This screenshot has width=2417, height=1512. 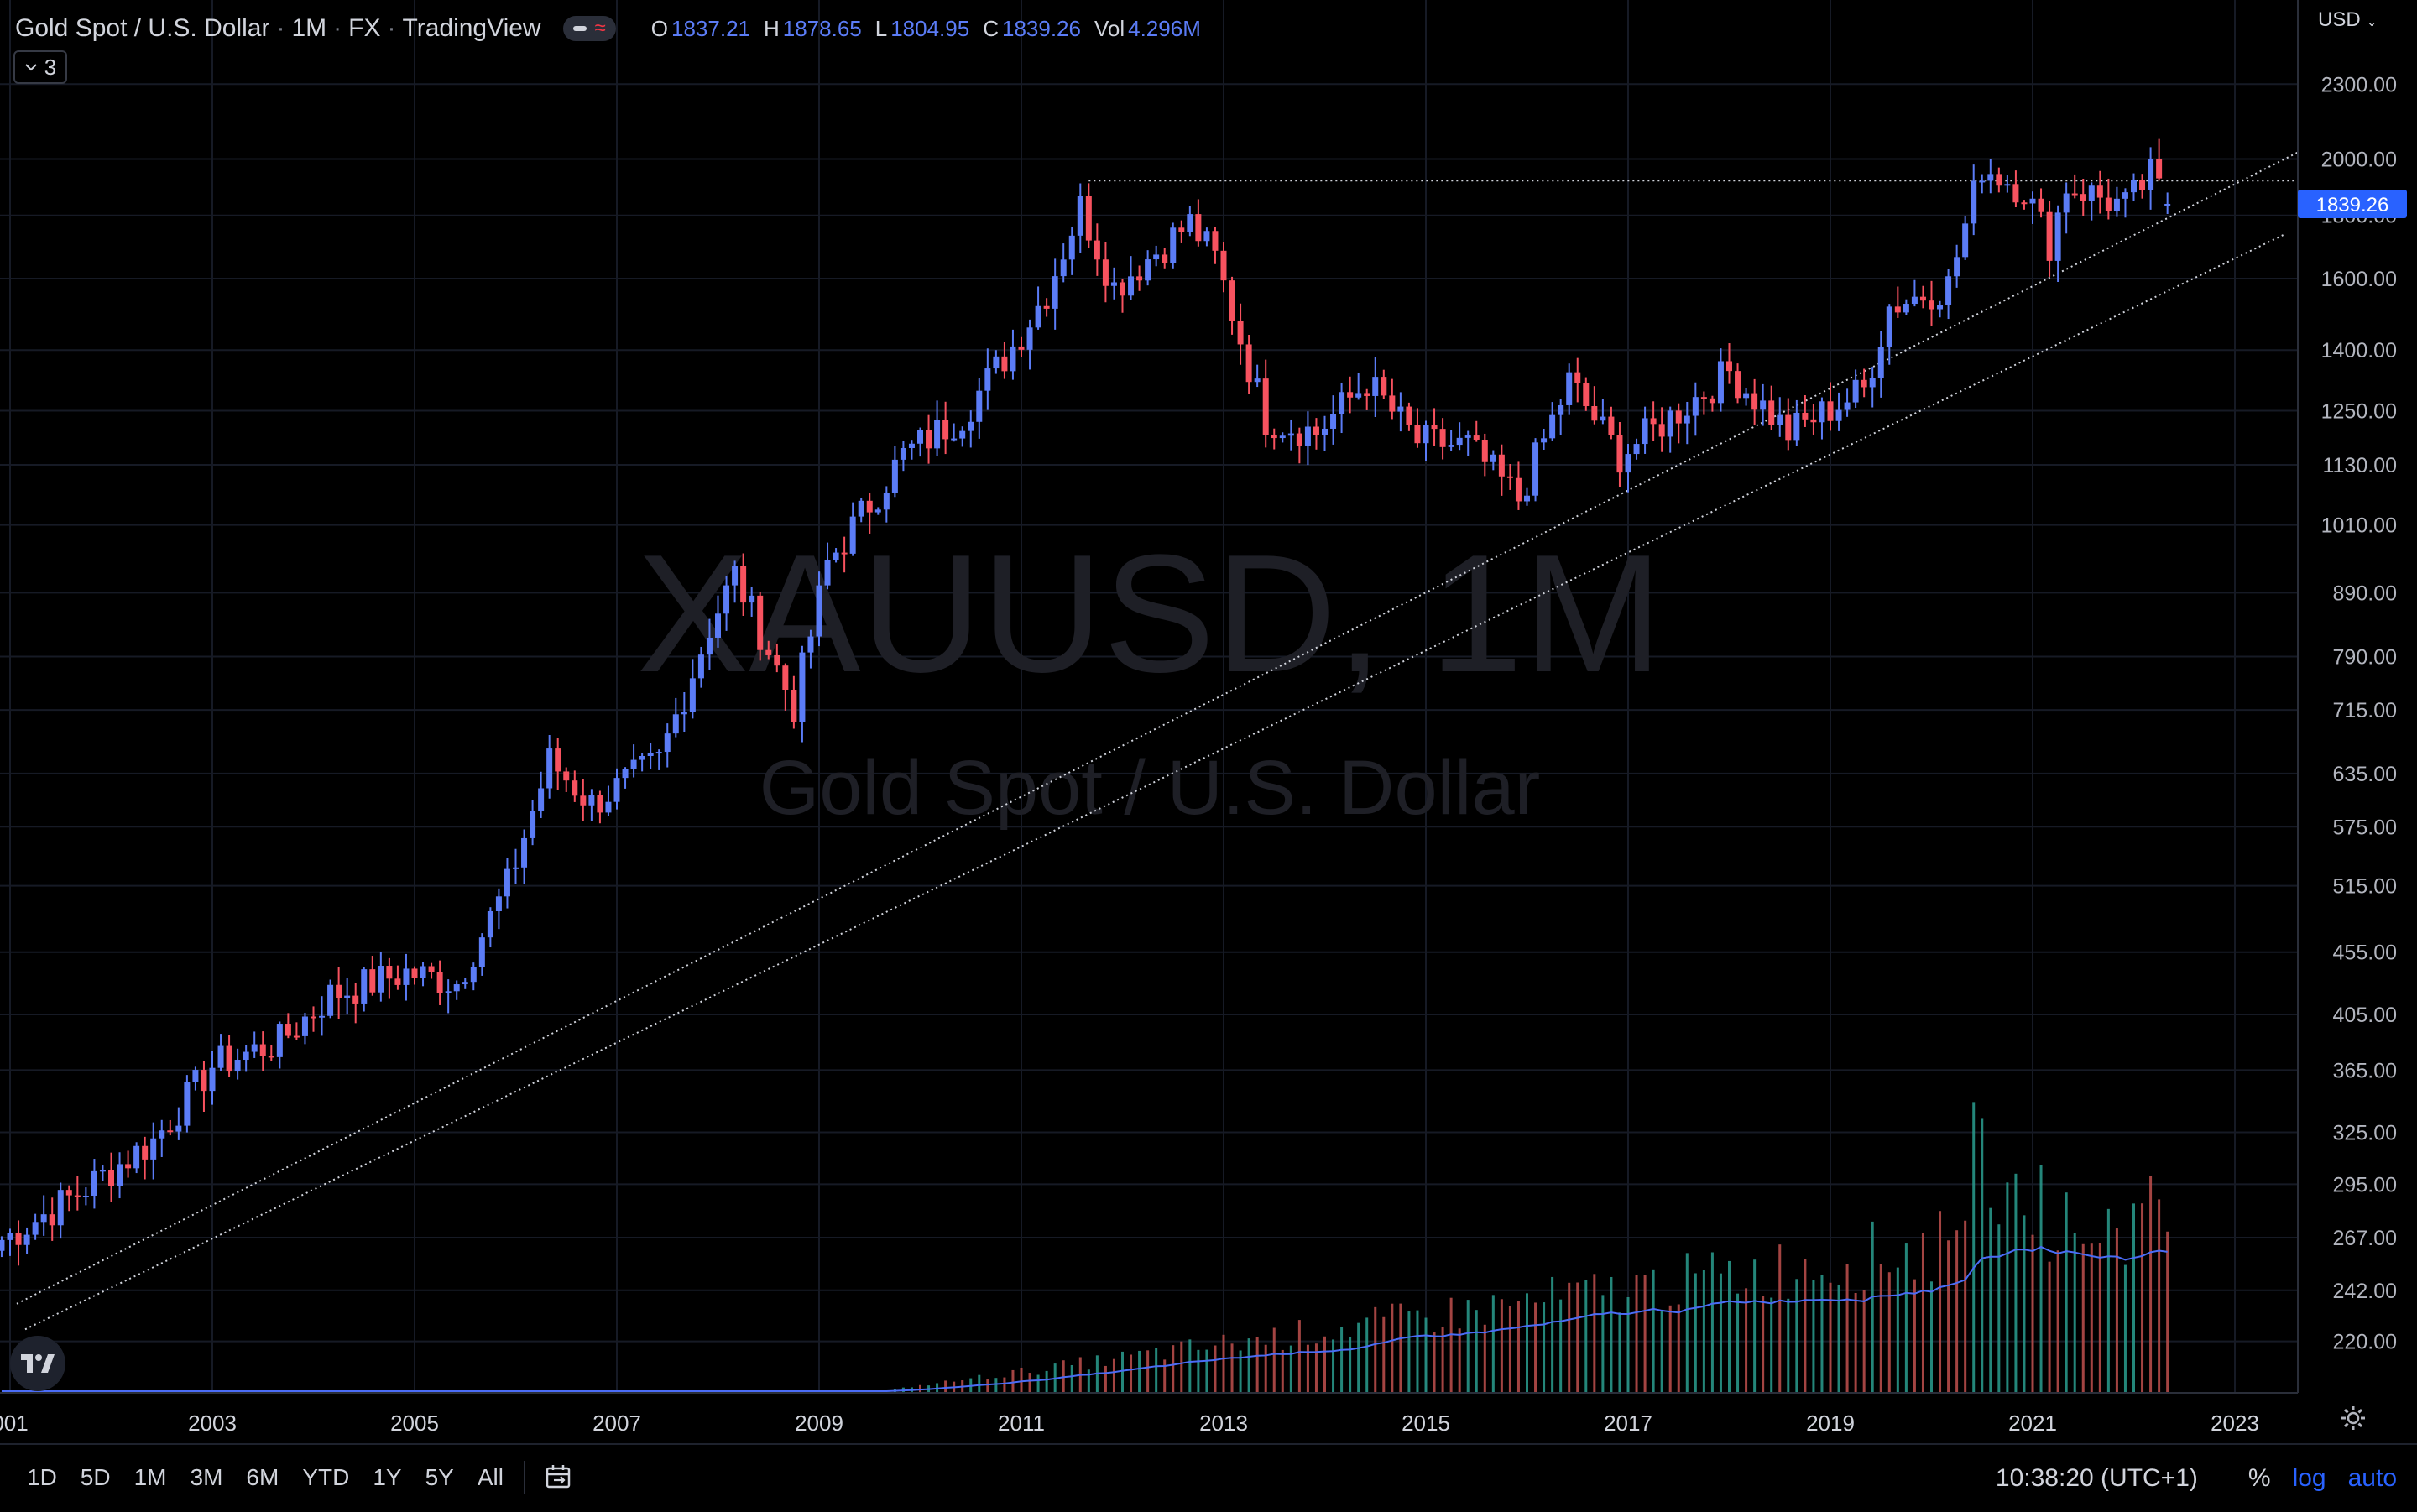 I want to click on range-button-all: All, so click(x=490, y=1477).